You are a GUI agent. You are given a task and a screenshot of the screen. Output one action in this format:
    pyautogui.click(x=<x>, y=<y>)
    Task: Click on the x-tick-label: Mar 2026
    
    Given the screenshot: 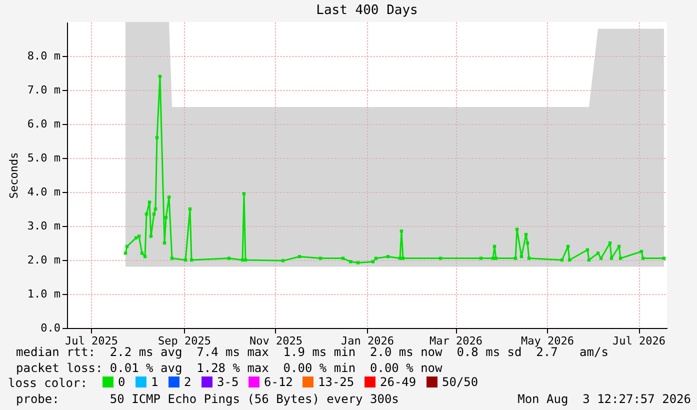 What is the action you would take?
    pyautogui.click(x=456, y=341)
    